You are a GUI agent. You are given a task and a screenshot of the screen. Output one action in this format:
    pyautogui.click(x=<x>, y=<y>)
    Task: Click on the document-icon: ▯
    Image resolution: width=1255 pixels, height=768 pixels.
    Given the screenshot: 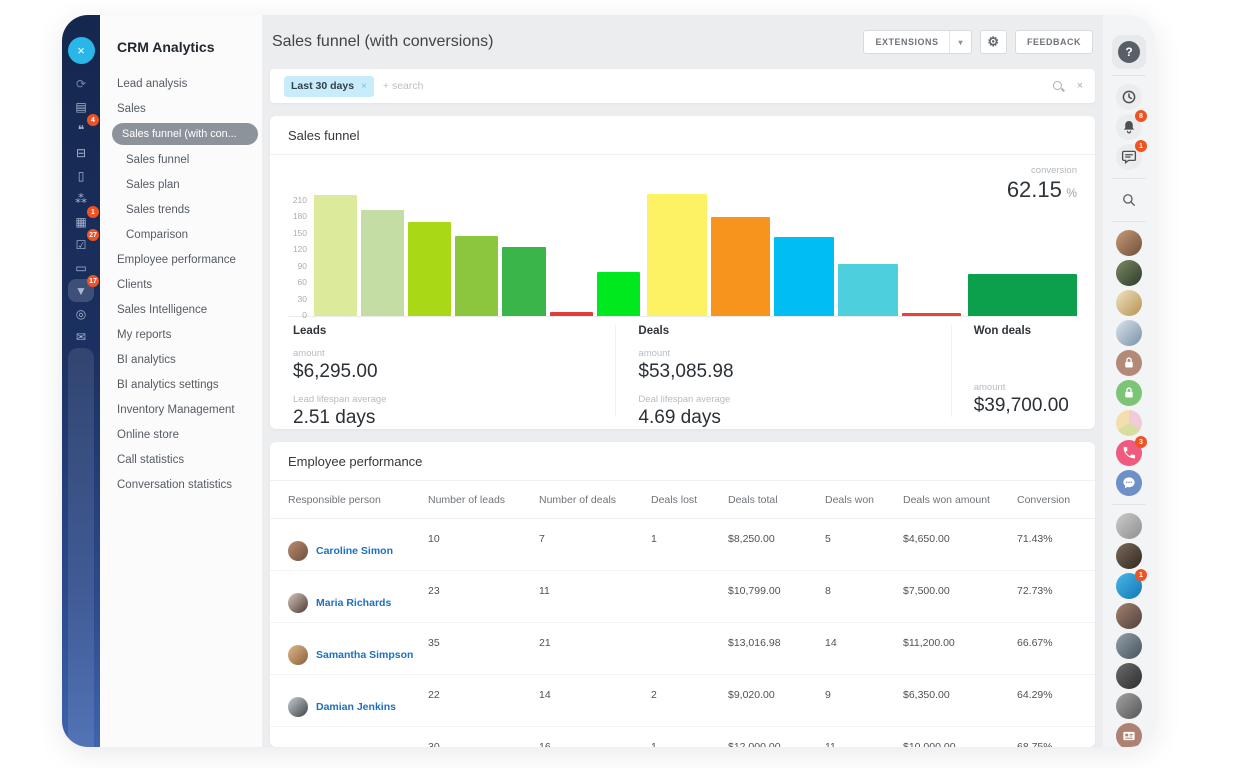 What is the action you would take?
    pyautogui.click(x=81, y=175)
    